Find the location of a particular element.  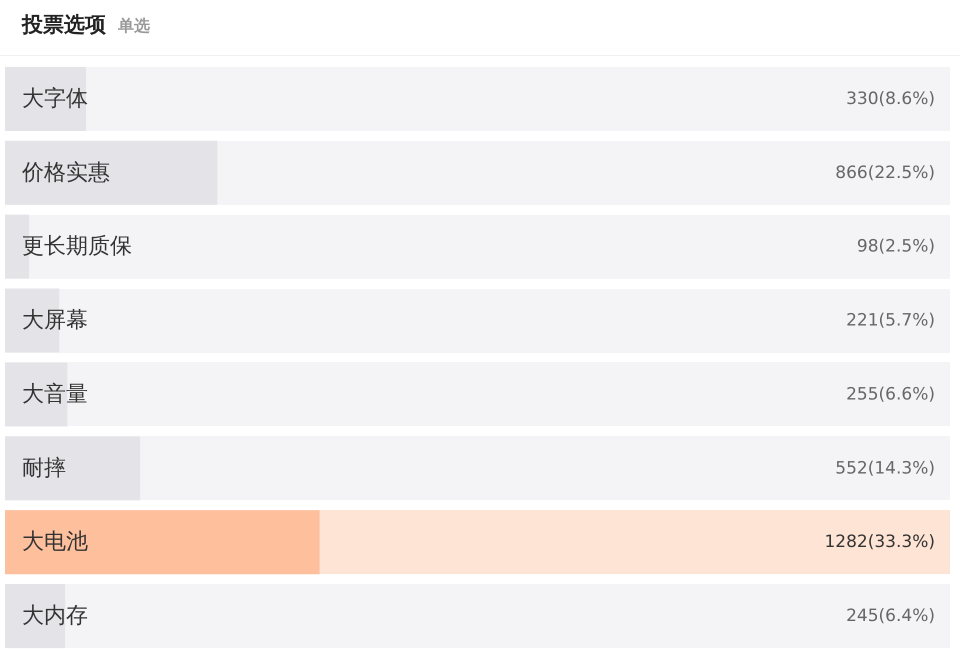

y-tick-label: 大音量 is located at coordinates (55, 394).